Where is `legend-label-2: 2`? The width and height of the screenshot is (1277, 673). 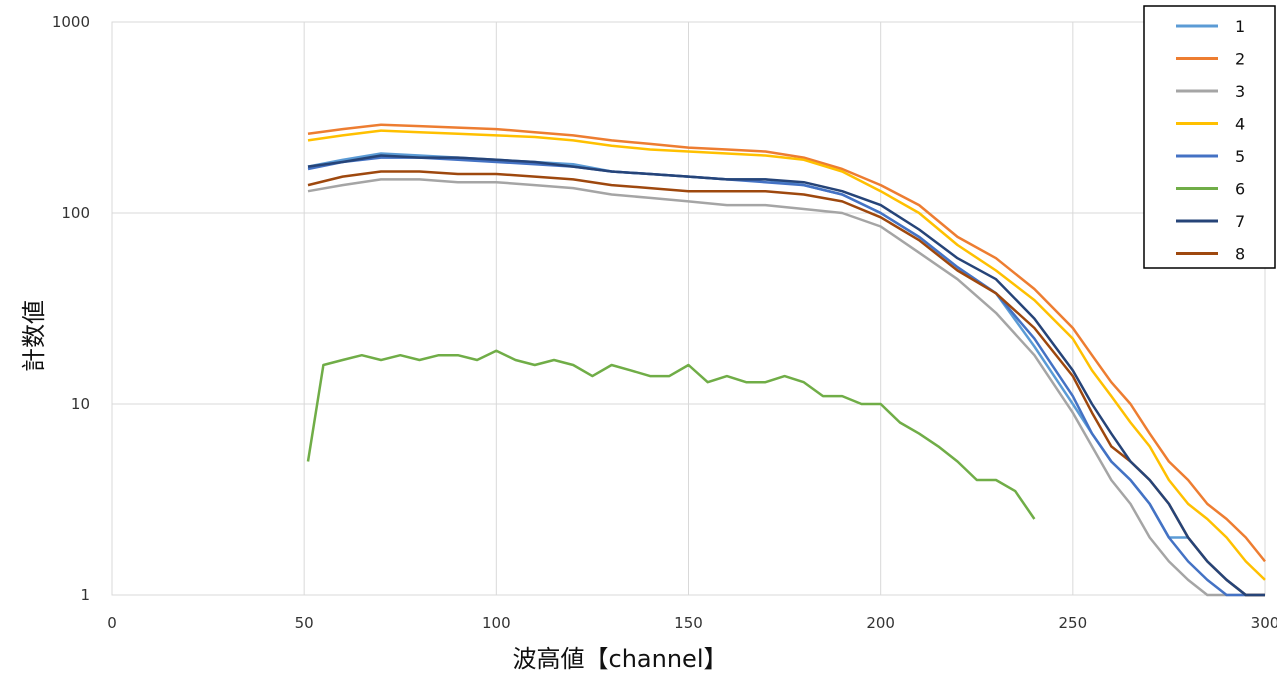 legend-label-2: 2 is located at coordinates (1240, 59).